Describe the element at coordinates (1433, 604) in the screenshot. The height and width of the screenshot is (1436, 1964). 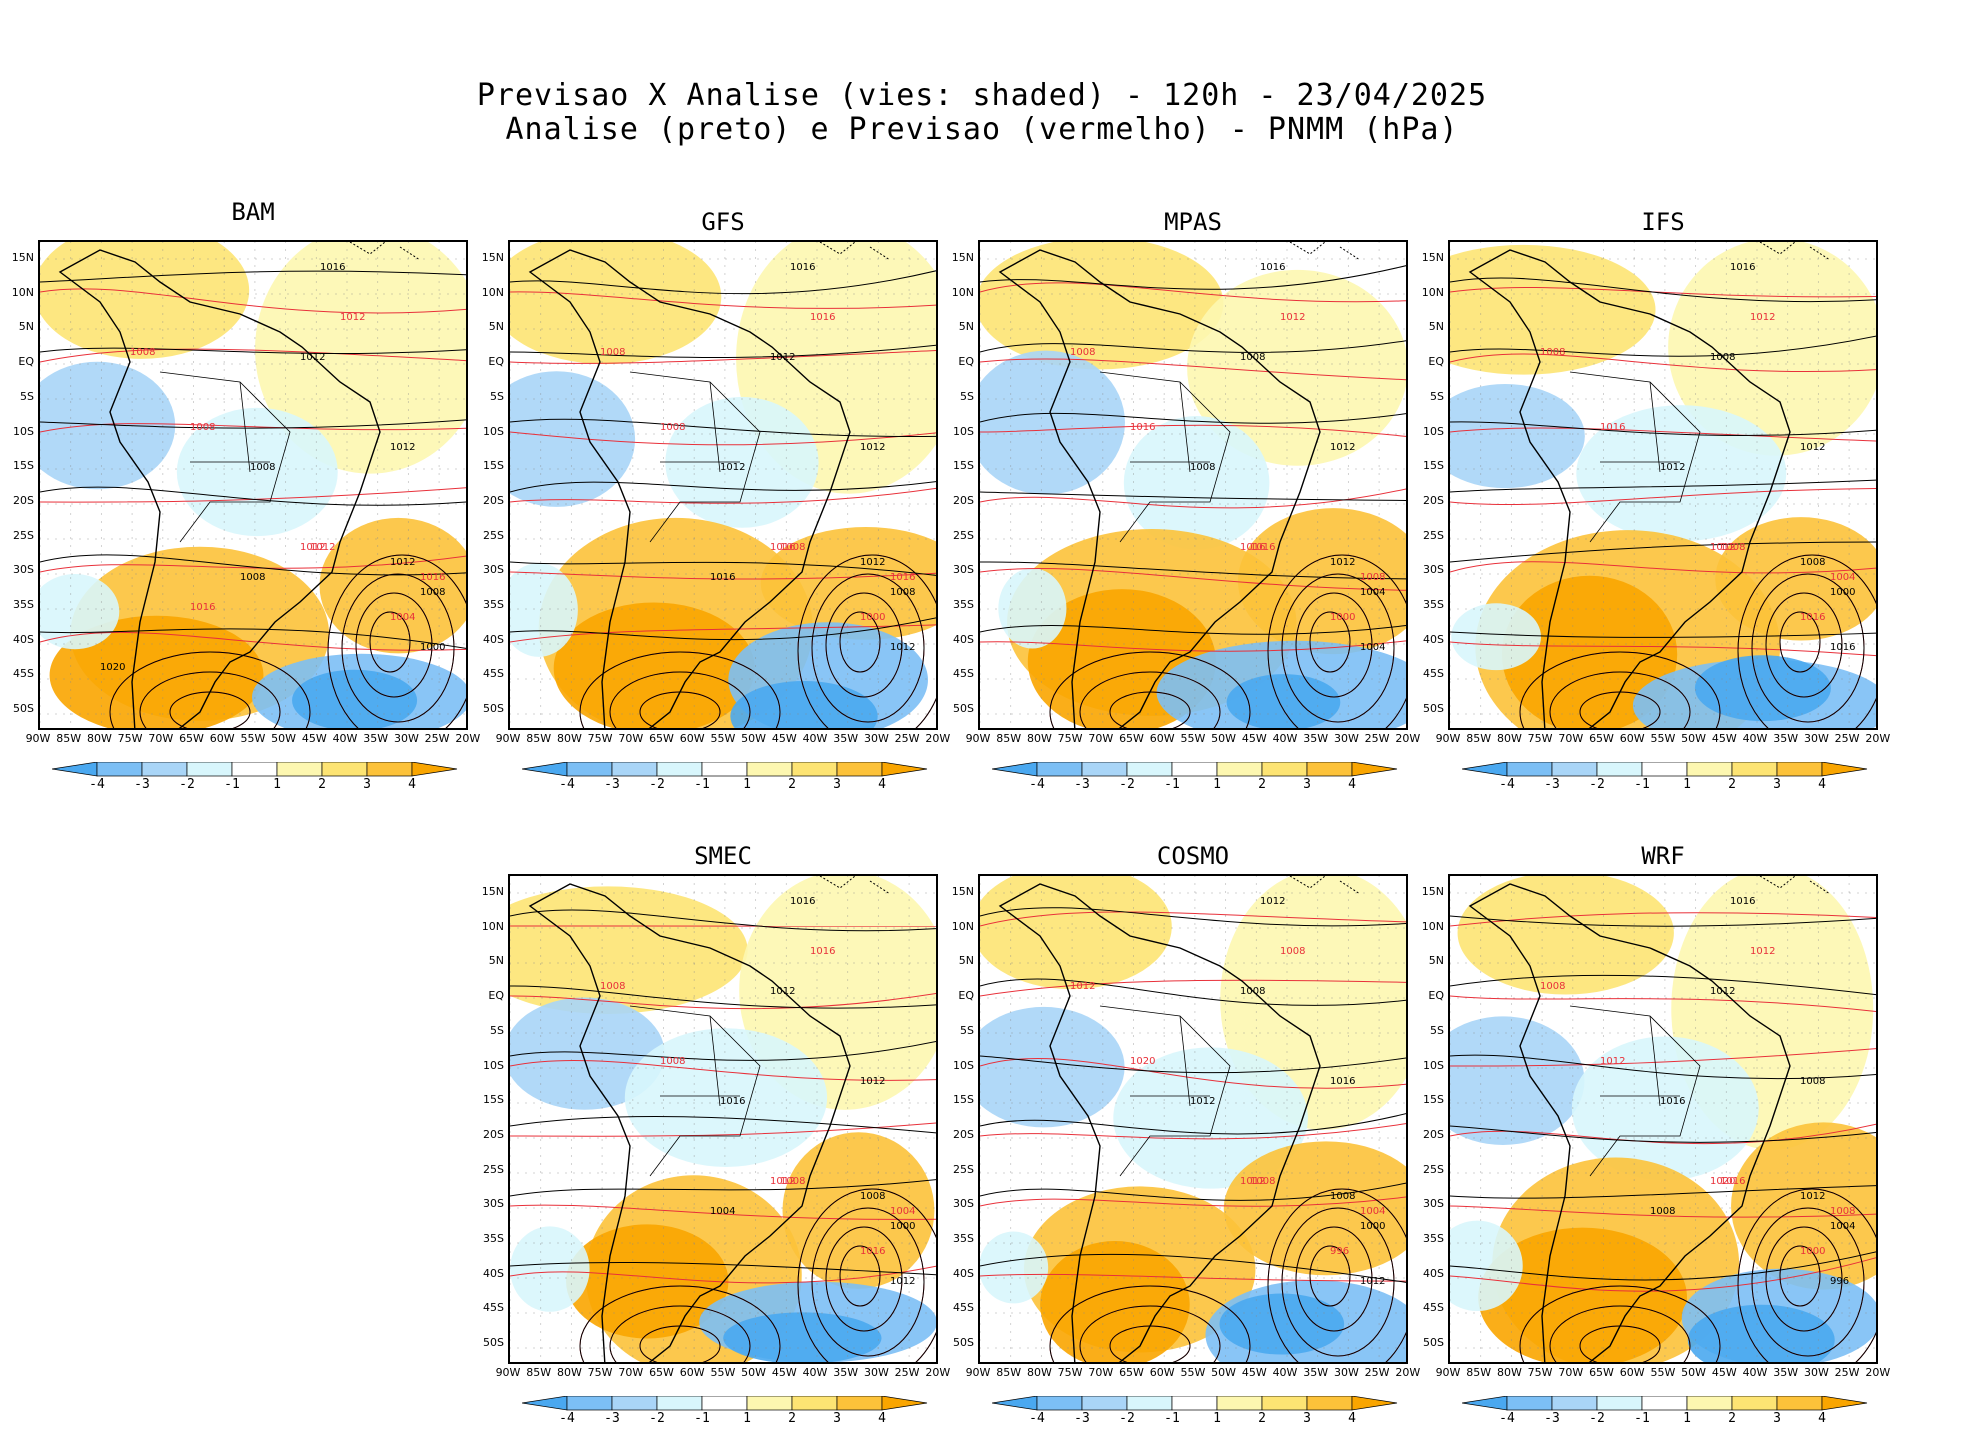
I see `lat-tick-label: 35S` at that location.